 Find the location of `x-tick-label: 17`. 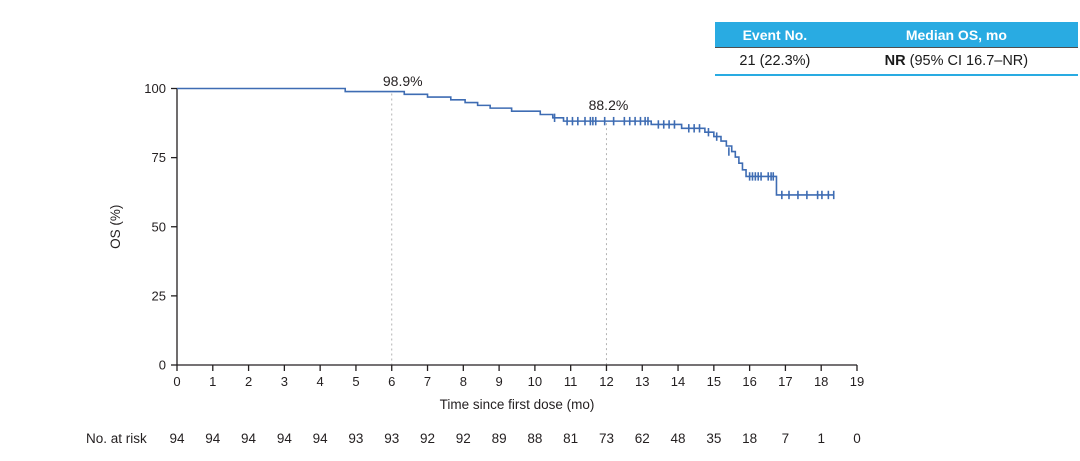

x-tick-label: 17 is located at coordinates (785, 381).